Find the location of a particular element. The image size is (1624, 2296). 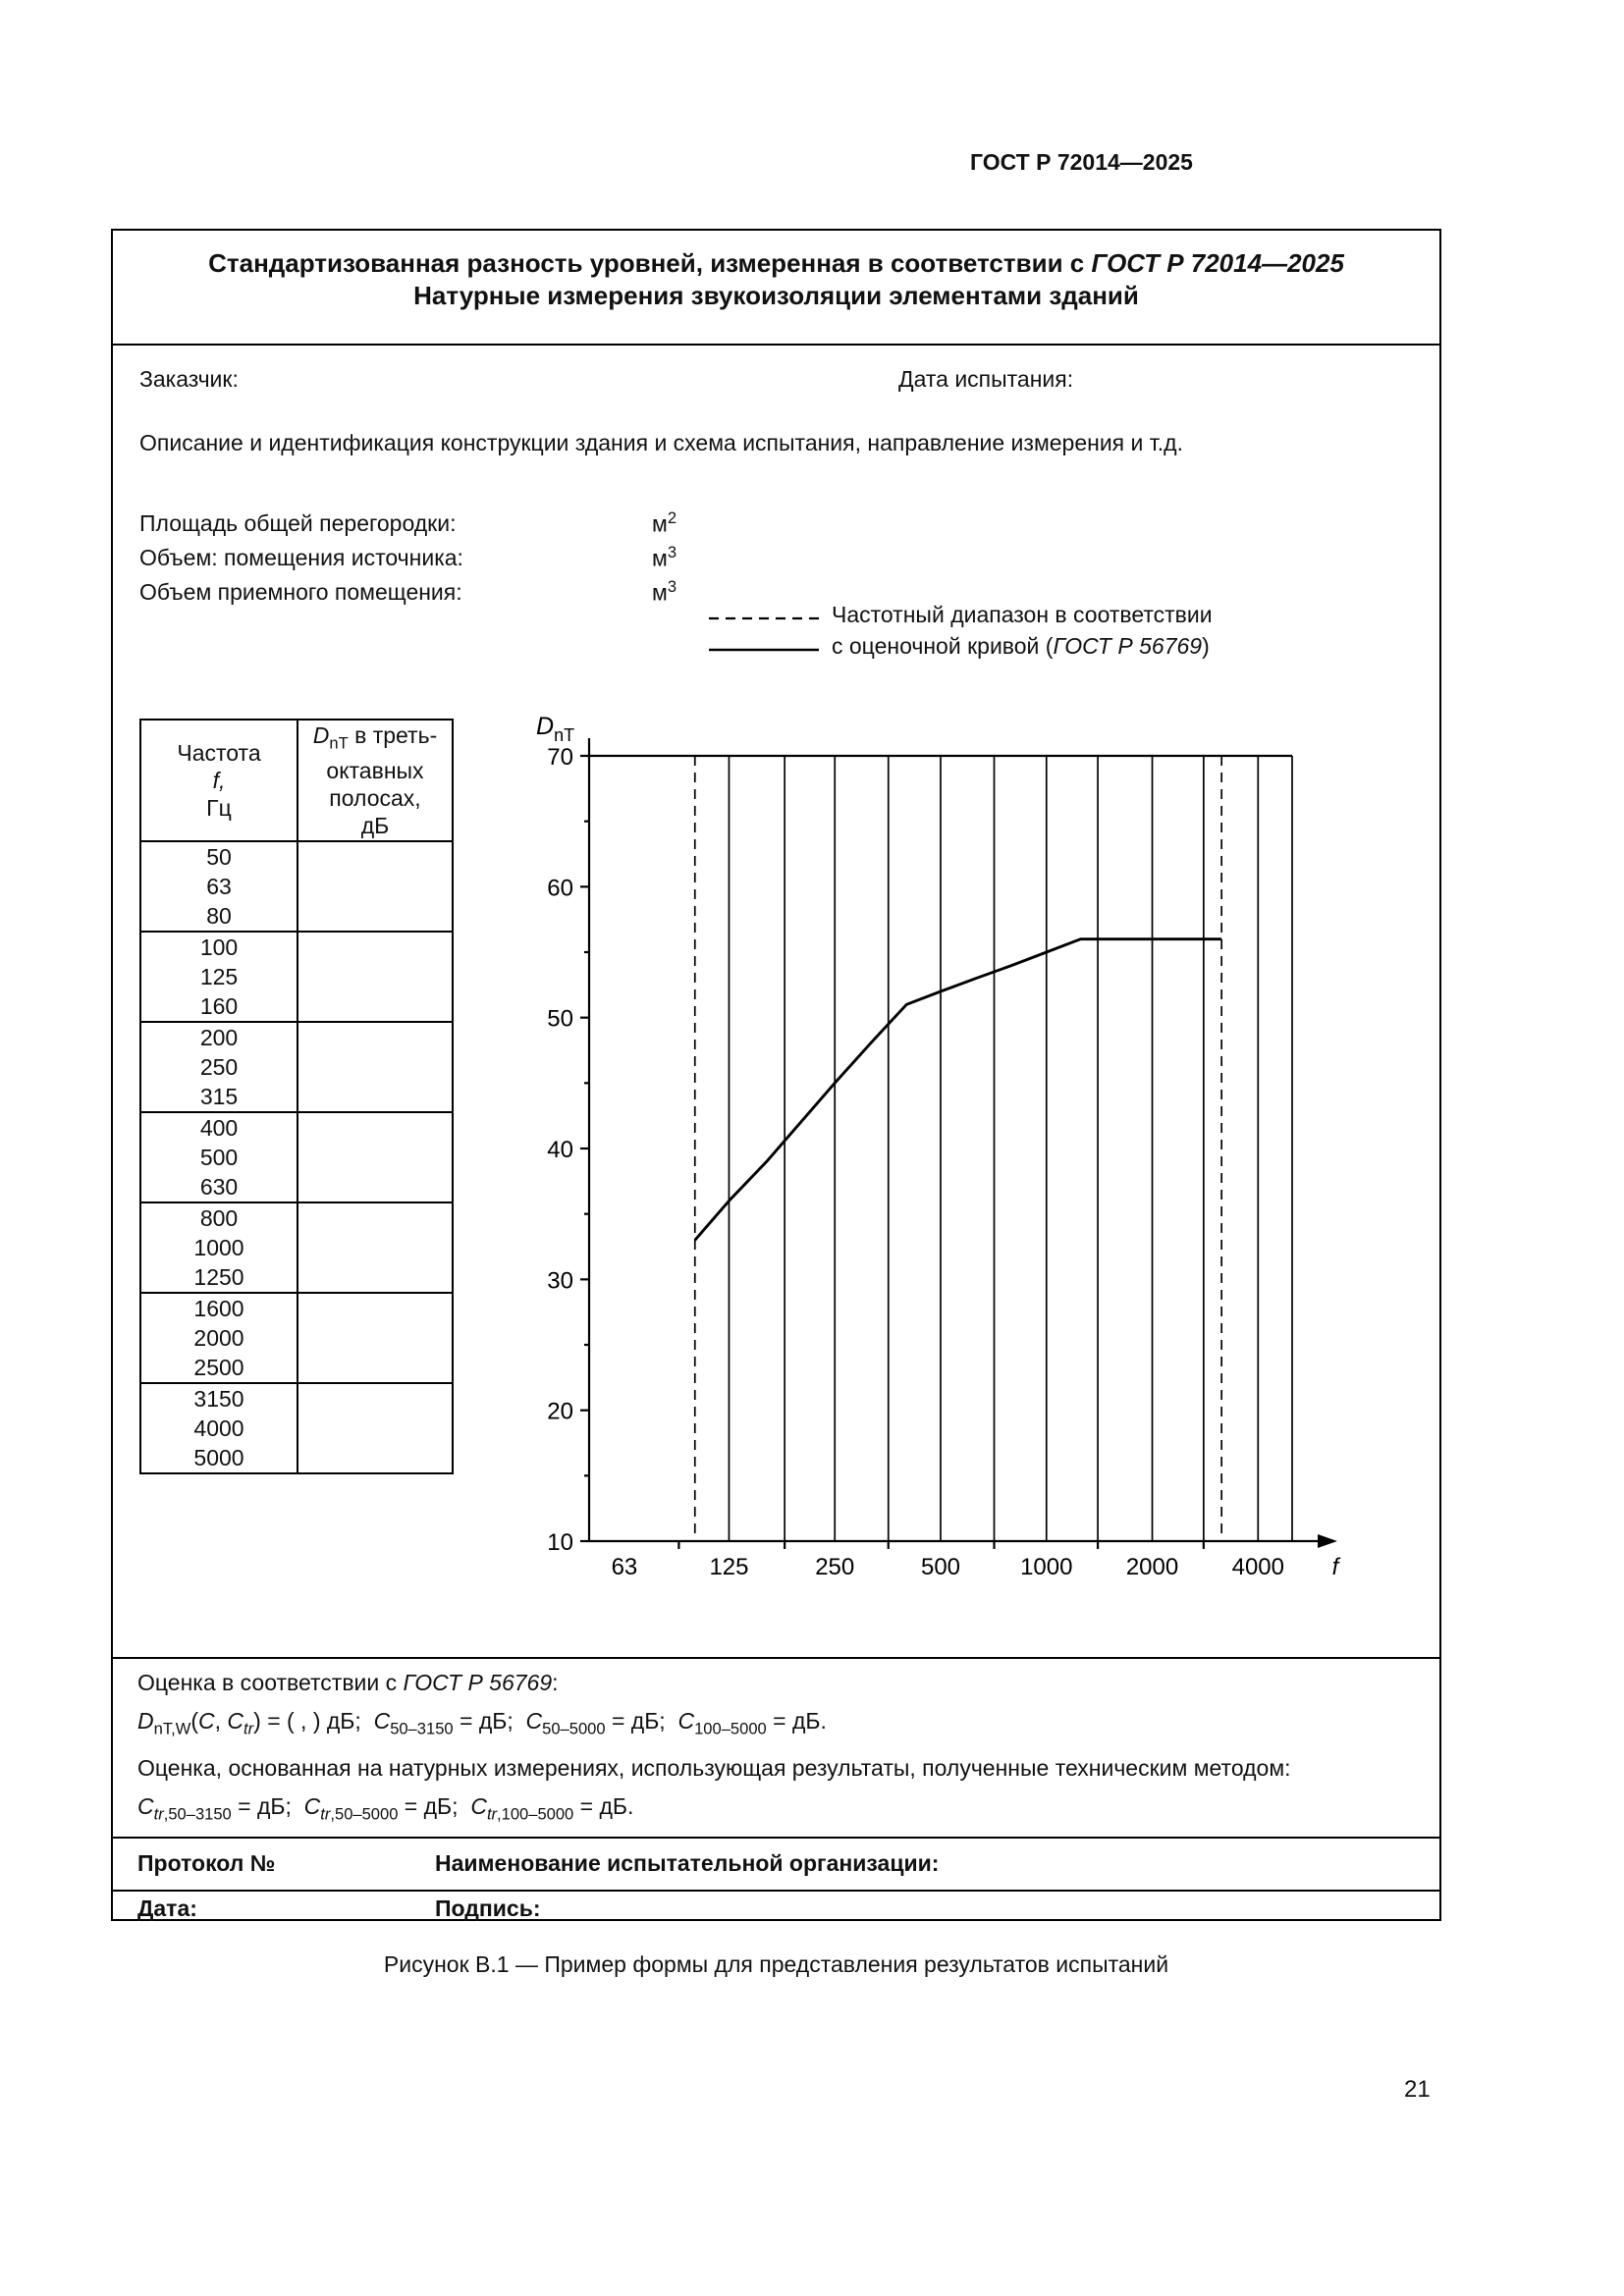

frequency-cell: 160 is located at coordinates (219, 1006).